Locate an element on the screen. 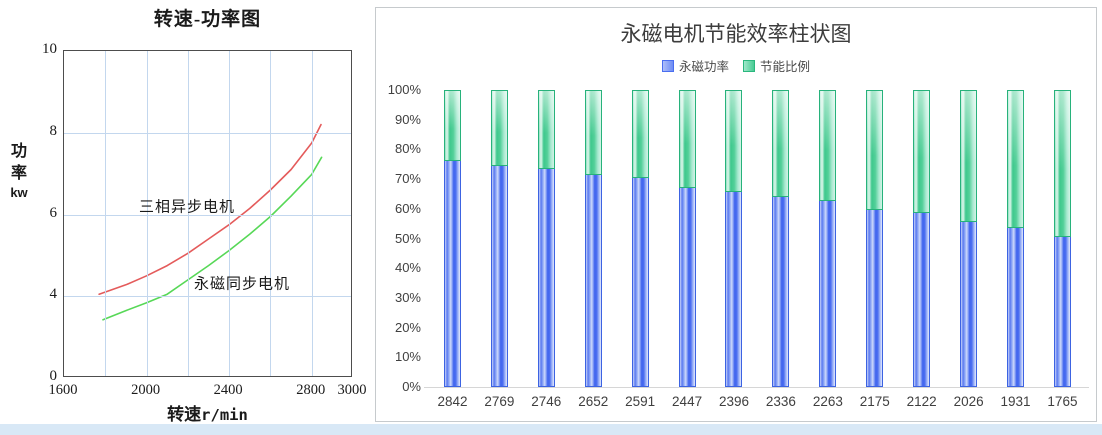 The height and width of the screenshot is (435, 1102). percent-tick-label: 80% is located at coordinates (407, 149).